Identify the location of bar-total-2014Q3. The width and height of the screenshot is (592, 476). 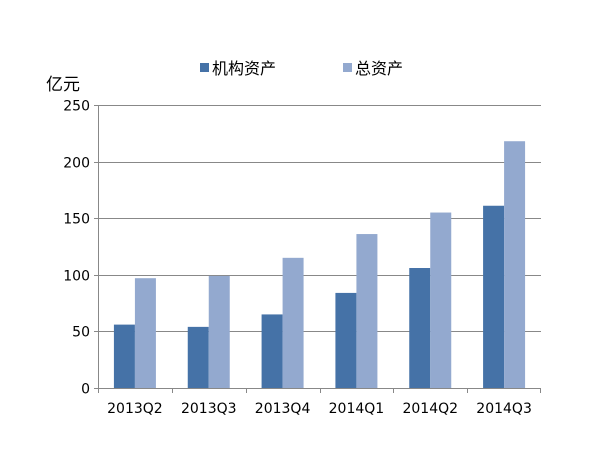
(515, 264).